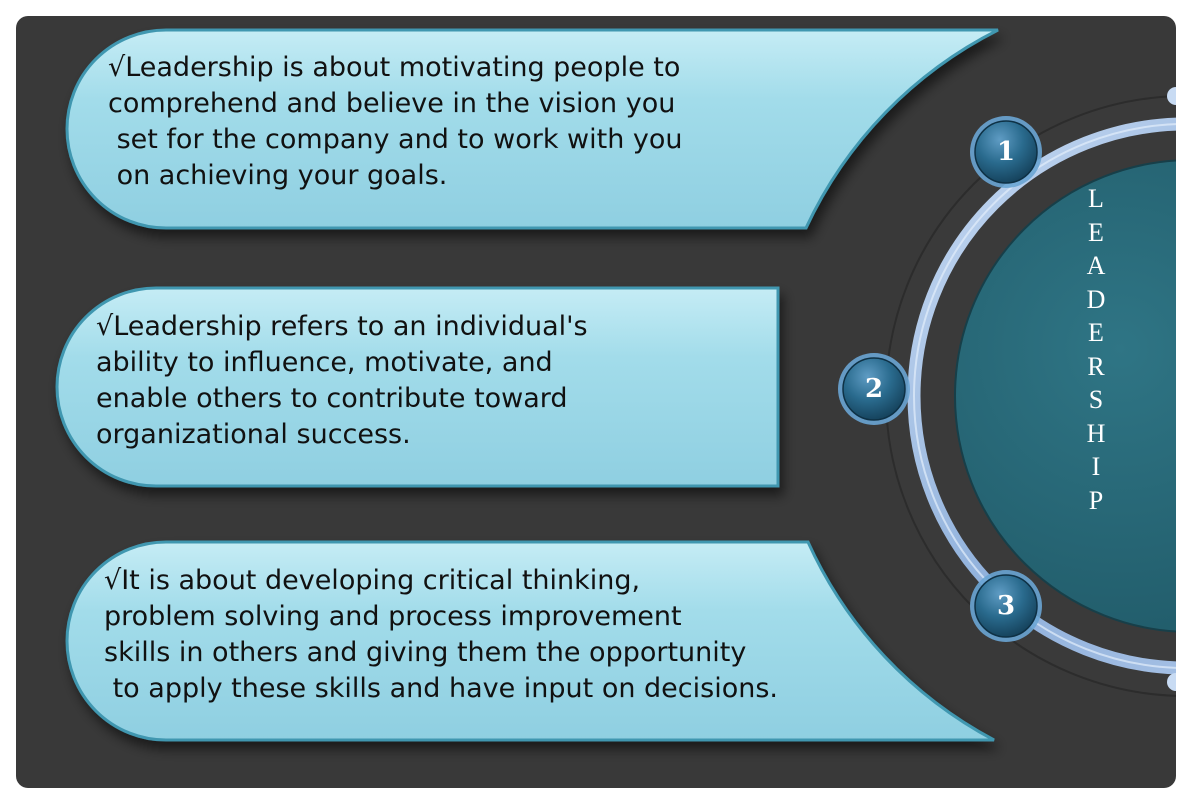  What do you see at coordinates (1096, 399) in the screenshot?
I see `title-letter: S` at bounding box center [1096, 399].